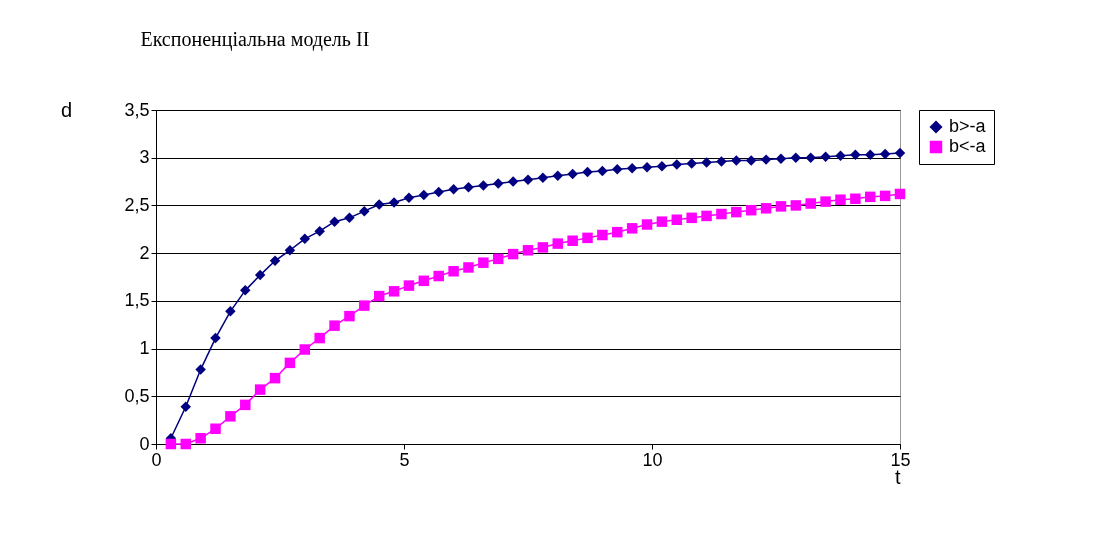  I want to click on legend-label: b>-a, so click(968, 126).